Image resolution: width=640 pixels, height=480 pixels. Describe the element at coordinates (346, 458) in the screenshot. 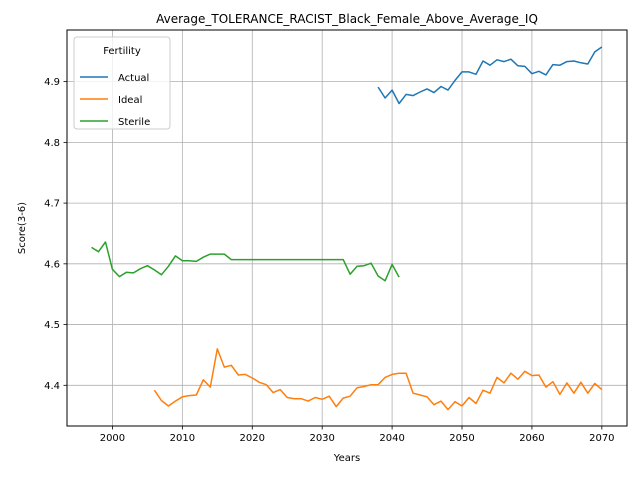

I see `x-axis-title: Years` at that location.